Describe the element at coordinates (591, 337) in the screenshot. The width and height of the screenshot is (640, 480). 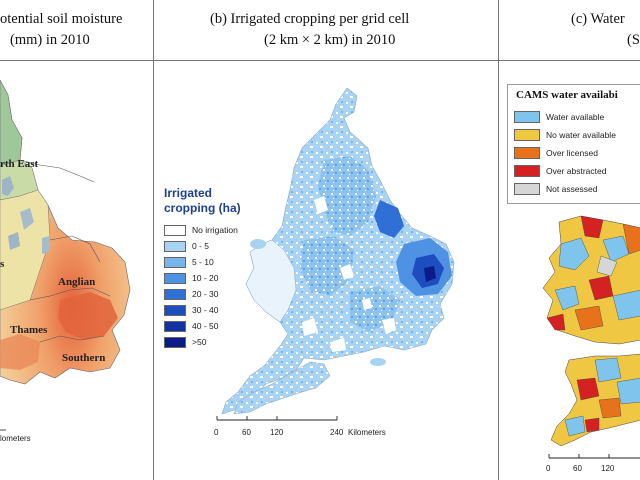
I see `cams-map` at that location.